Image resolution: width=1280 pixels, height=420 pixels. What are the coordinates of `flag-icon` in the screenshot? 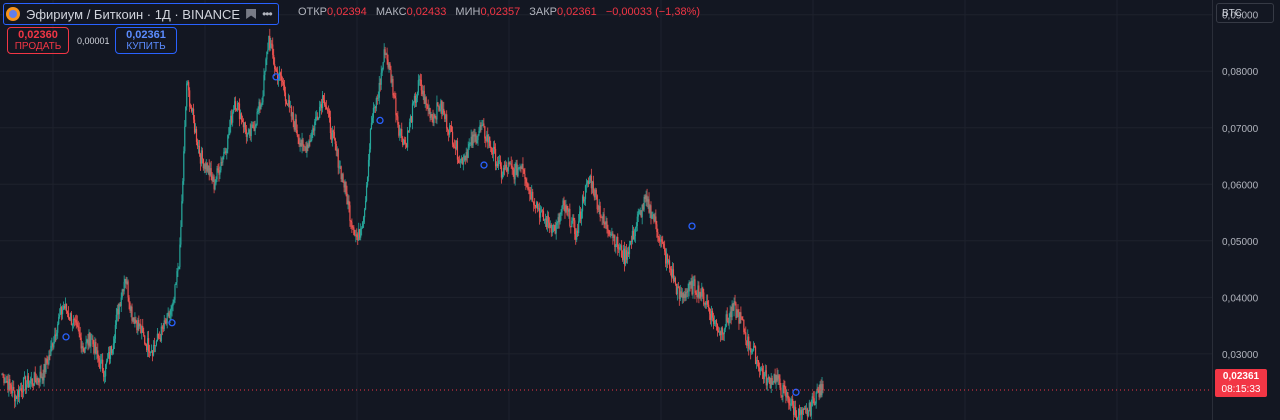 It's located at (251, 14).